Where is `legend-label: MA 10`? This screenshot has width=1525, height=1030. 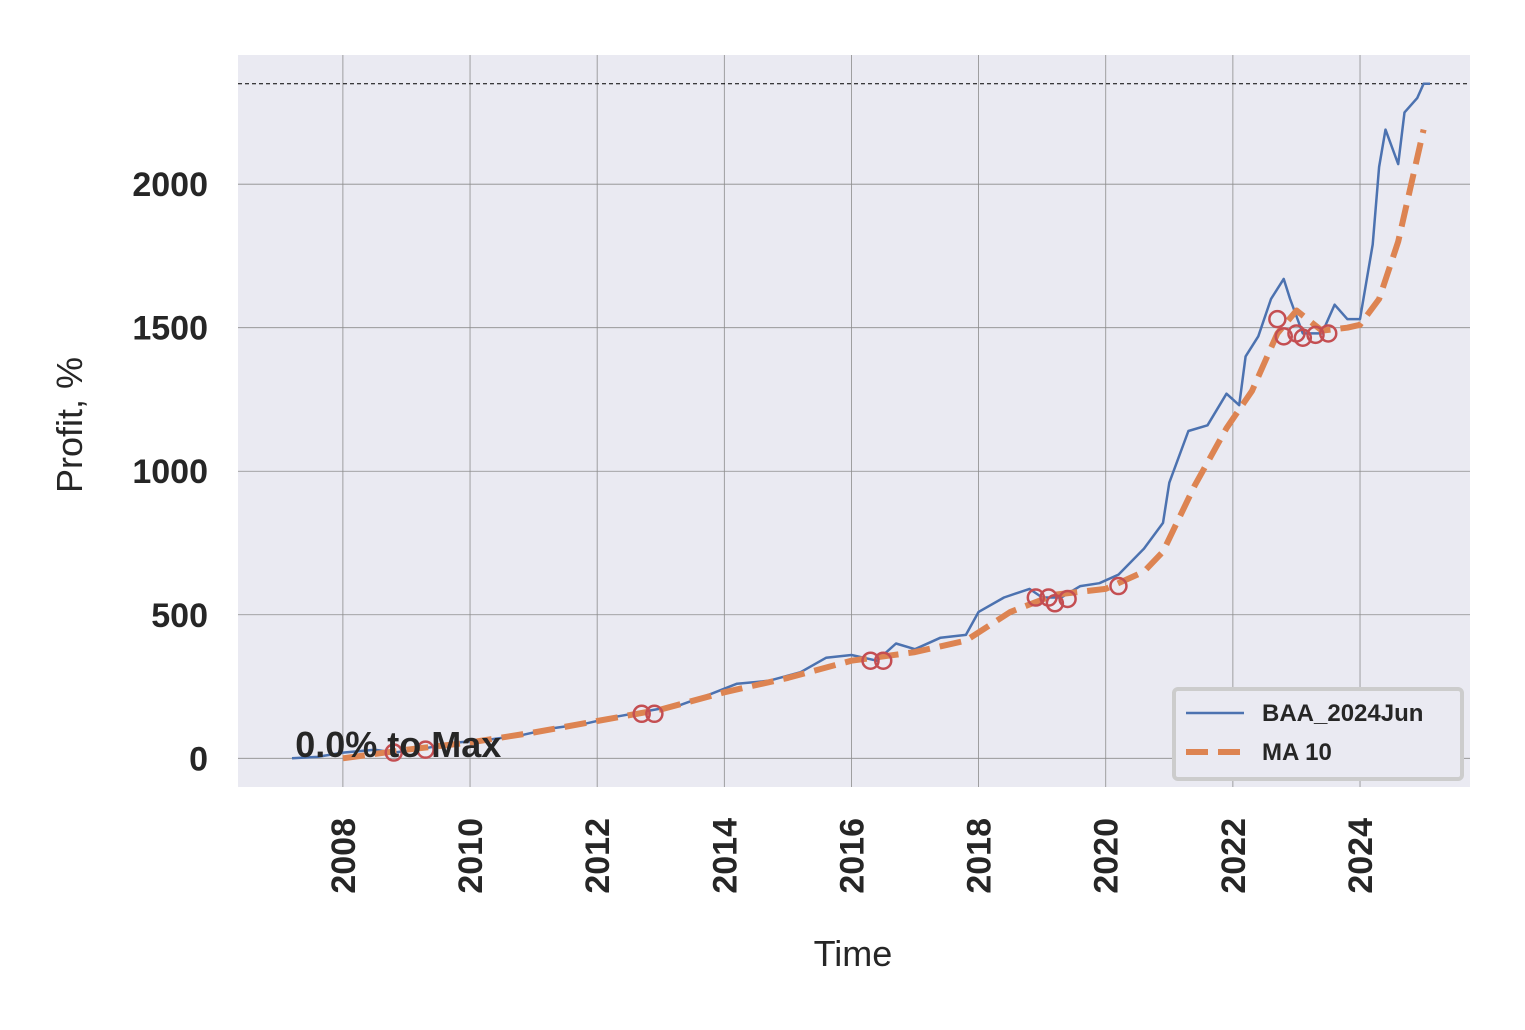 legend-label: MA 10 is located at coordinates (1297, 752).